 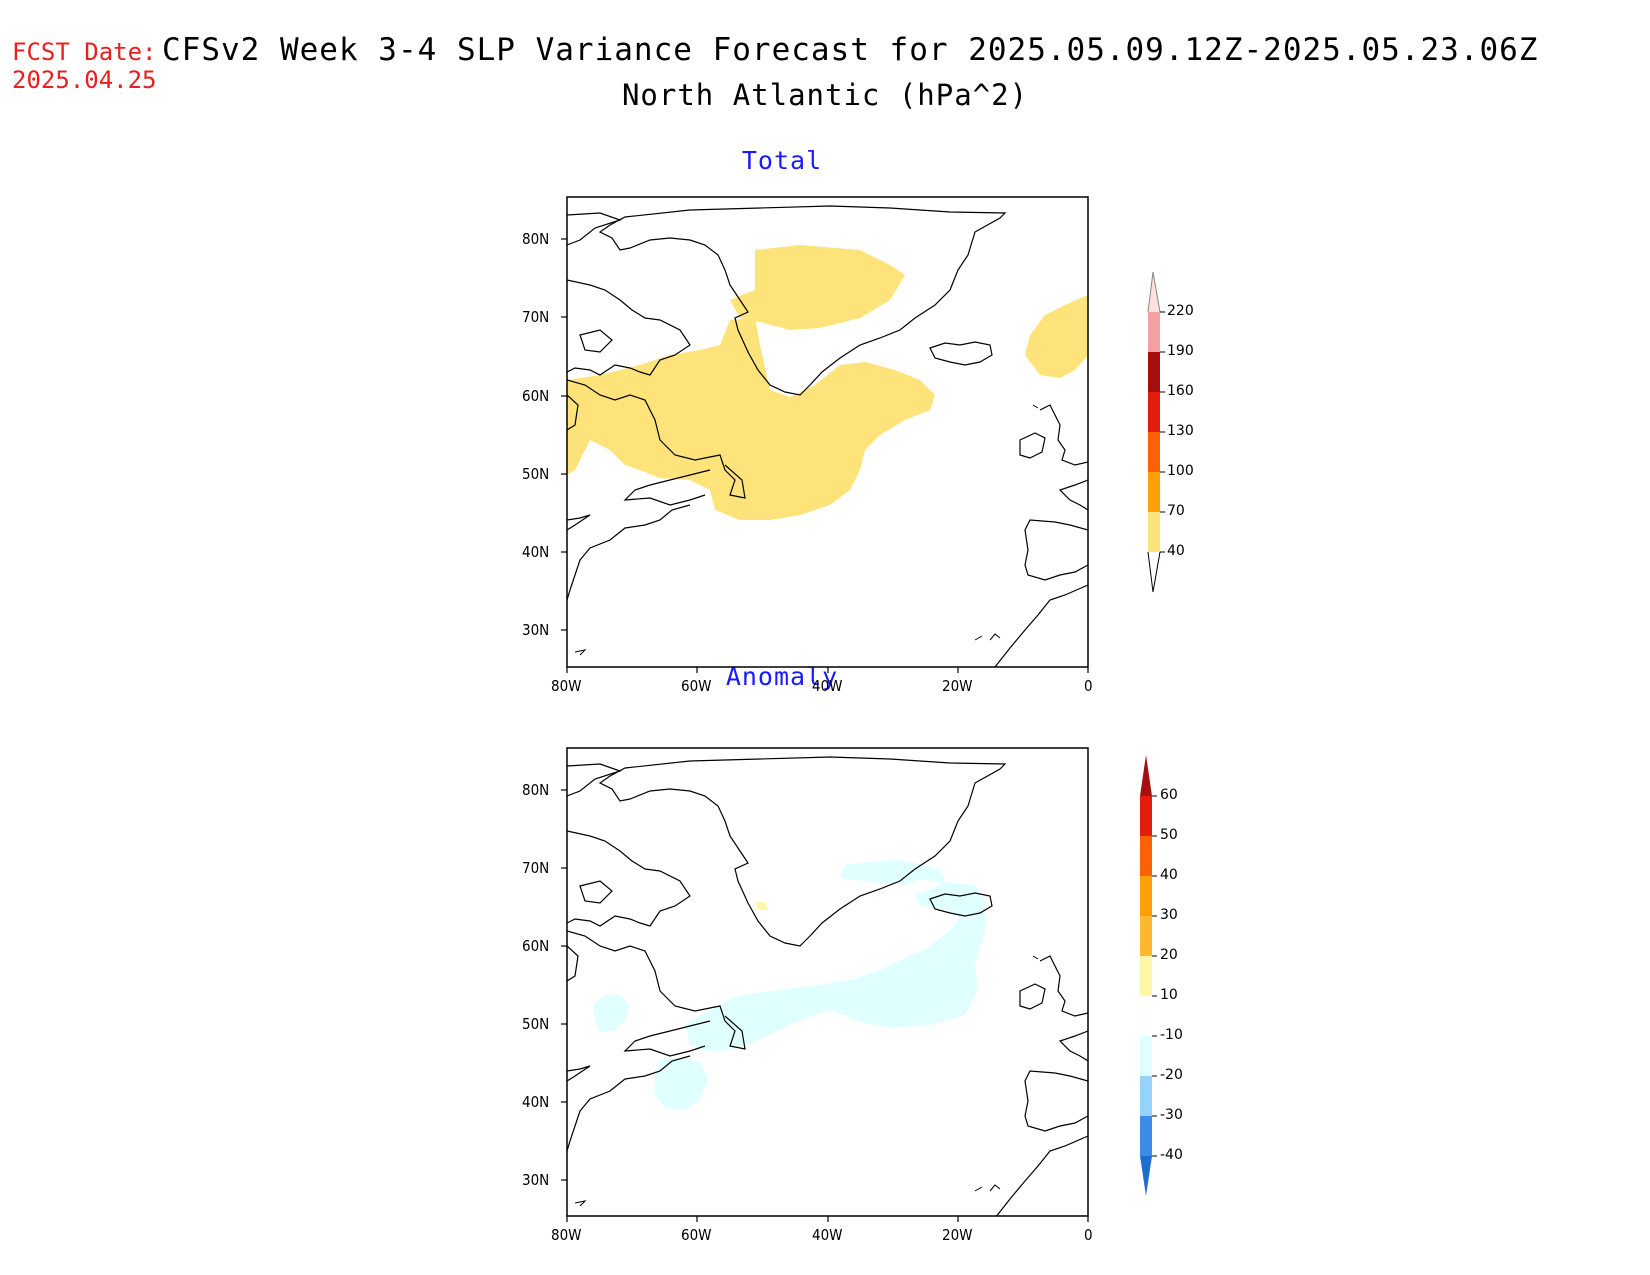 What do you see at coordinates (789, 985) in the screenshot?
I see `anomaly-negative-region` at bounding box center [789, 985].